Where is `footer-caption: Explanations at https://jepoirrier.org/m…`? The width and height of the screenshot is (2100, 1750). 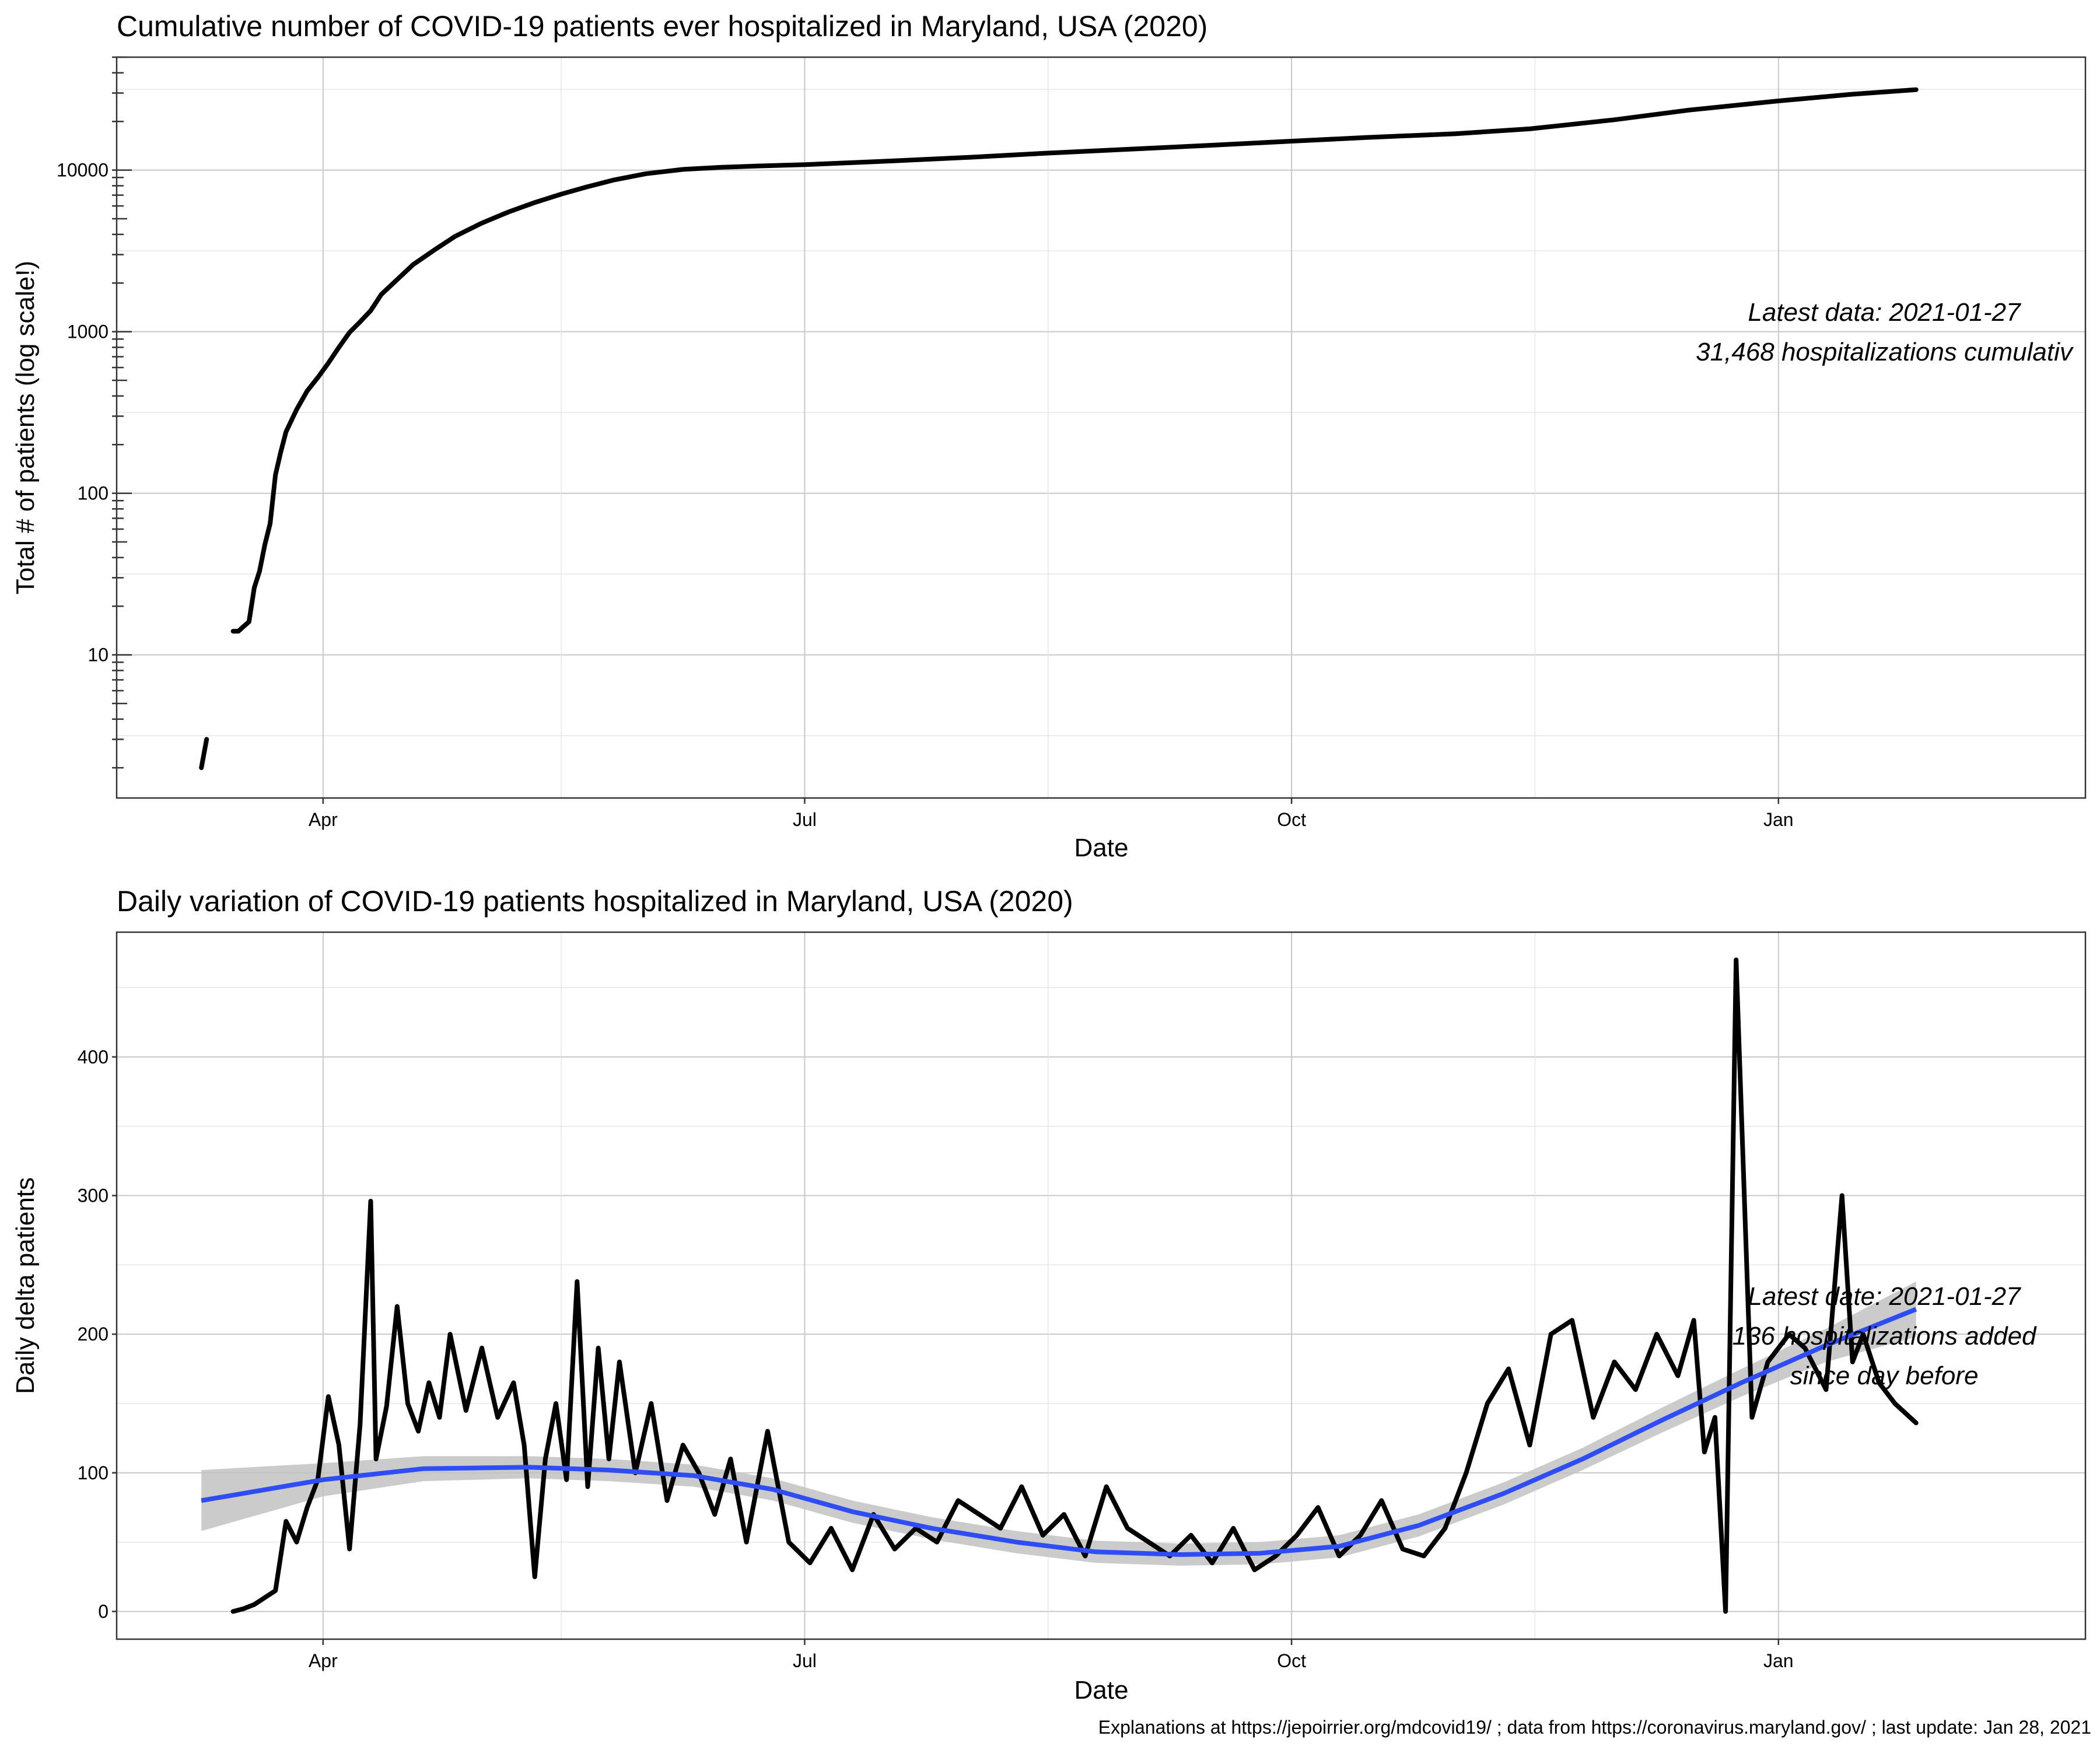 footer-caption: Explanations at https://jepoirrier.org/m… is located at coordinates (1594, 1727).